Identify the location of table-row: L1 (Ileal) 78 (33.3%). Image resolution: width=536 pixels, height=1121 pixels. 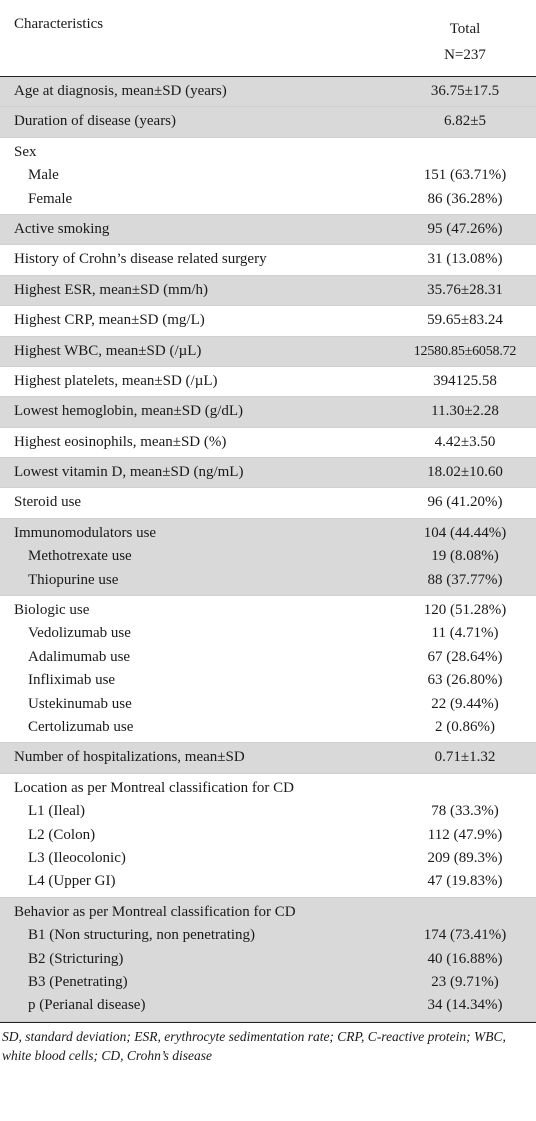
(268, 811).